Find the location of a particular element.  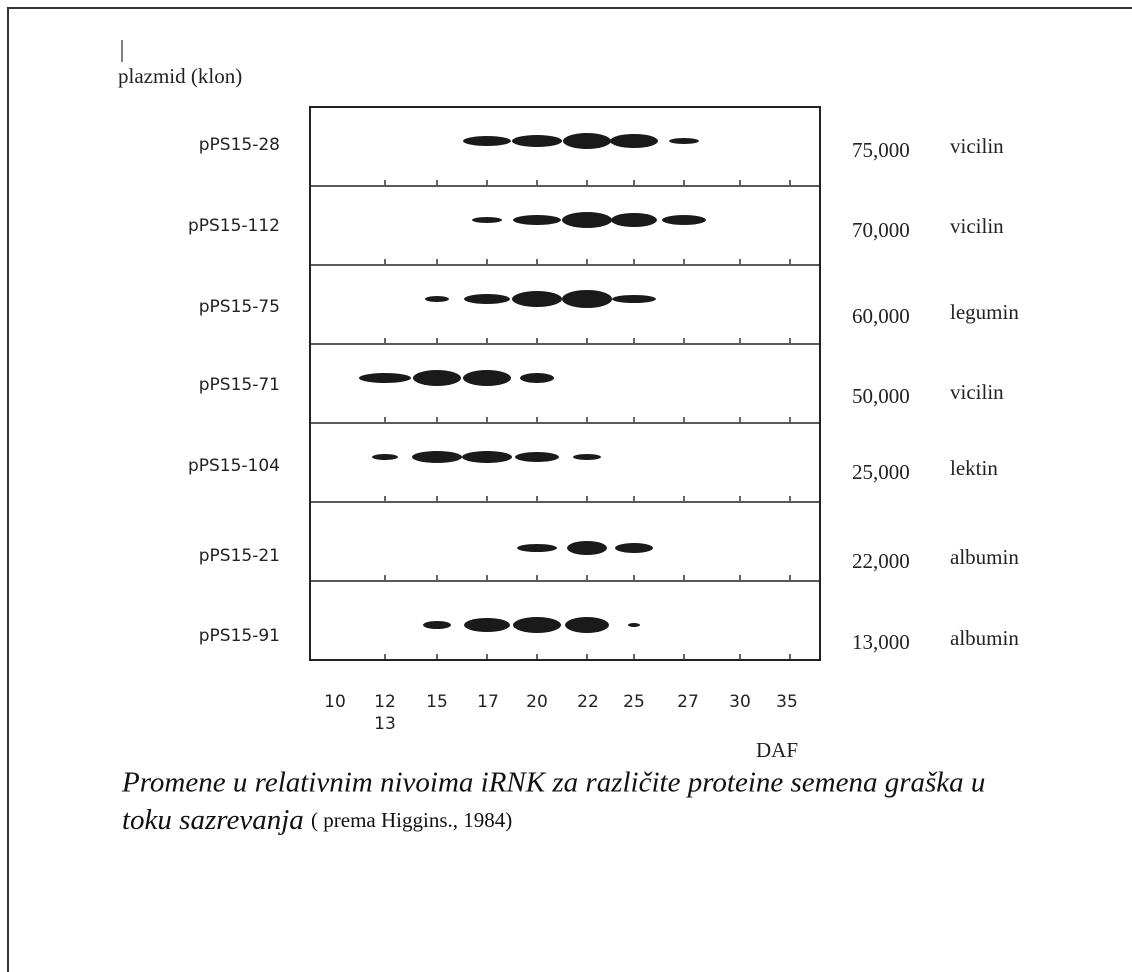

size-label: 75,000 is located at coordinates (881, 150).